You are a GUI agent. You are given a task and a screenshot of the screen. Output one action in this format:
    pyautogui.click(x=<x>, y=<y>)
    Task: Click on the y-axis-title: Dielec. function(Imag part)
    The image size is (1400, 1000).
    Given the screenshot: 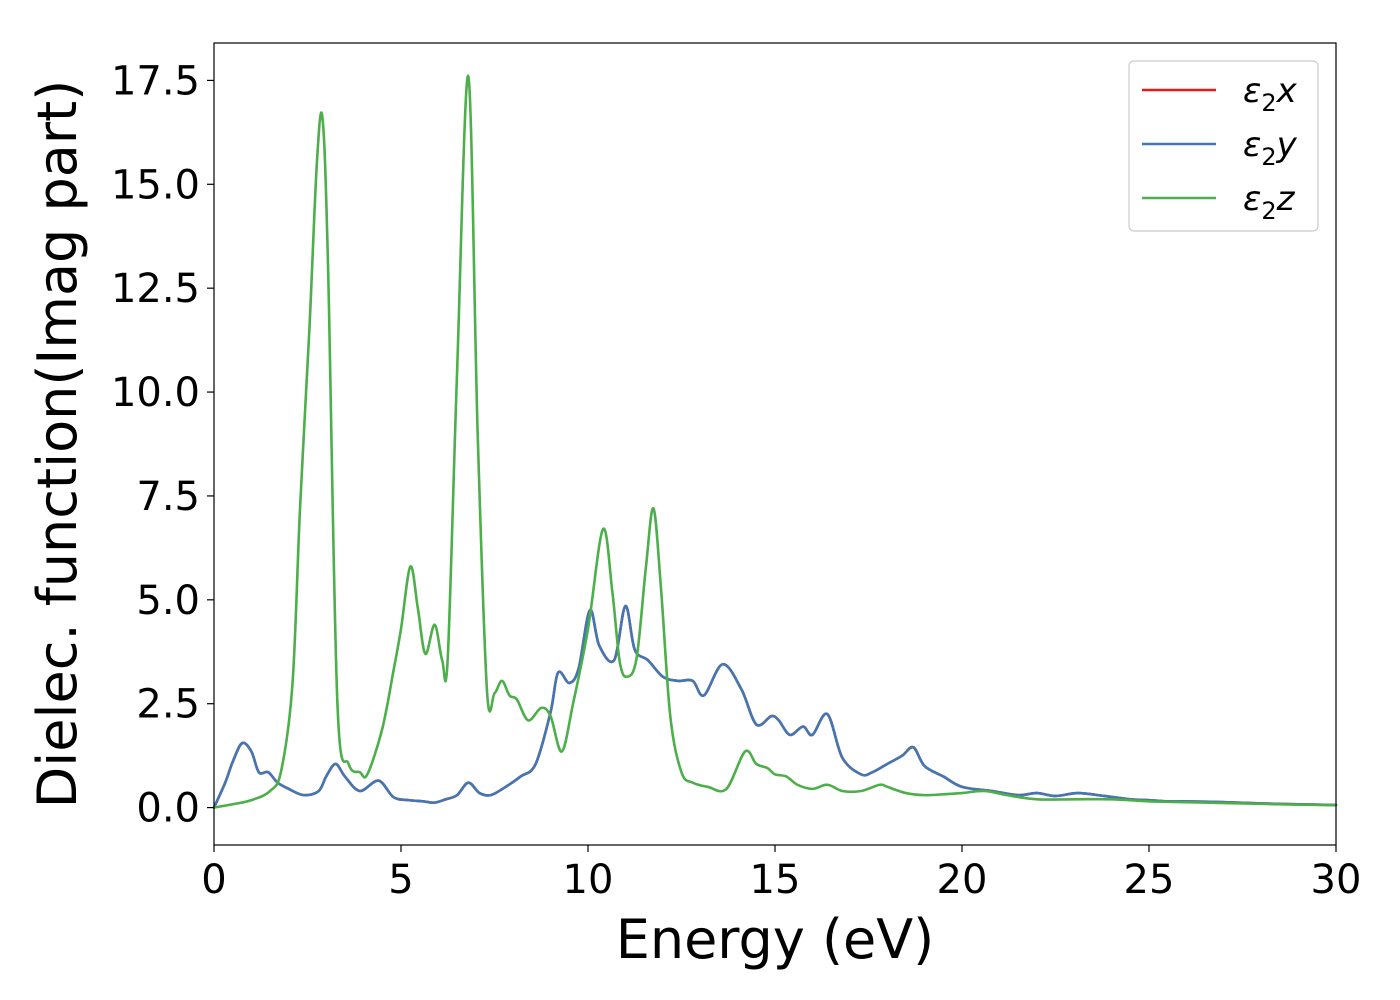 What is the action you would take?
    pyautogui.click(x=57, y=444)
    